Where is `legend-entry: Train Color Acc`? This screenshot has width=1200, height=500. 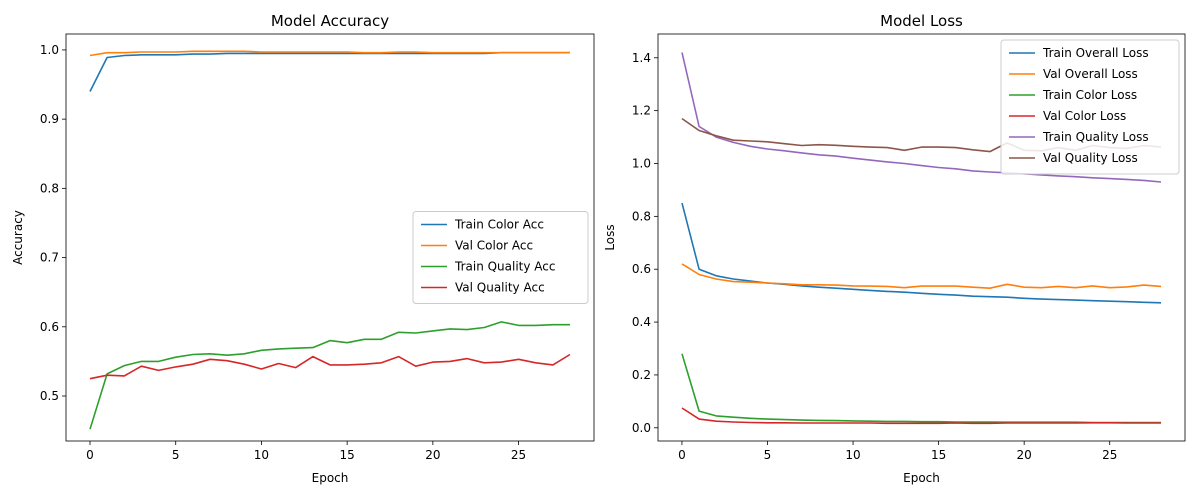
legend-entry: Train Color Acc is located at coordinates (499, 225).